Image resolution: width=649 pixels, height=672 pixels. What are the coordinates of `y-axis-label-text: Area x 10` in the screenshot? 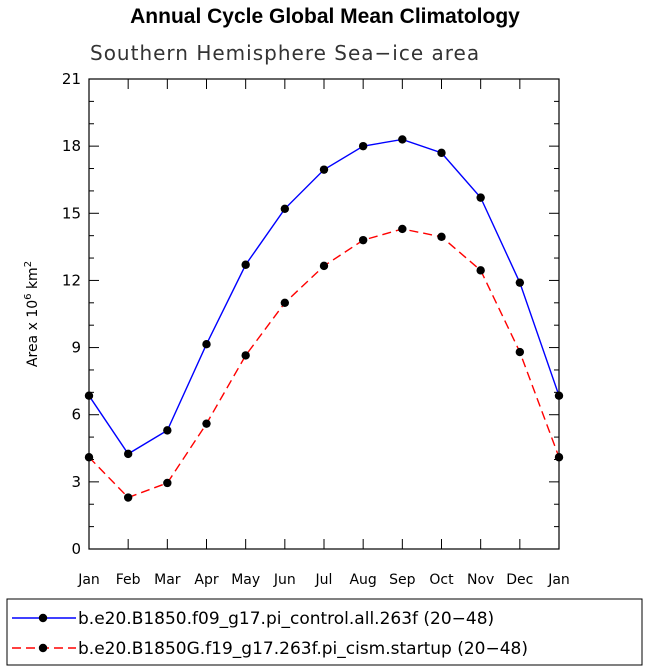 It's located at (33, 333).